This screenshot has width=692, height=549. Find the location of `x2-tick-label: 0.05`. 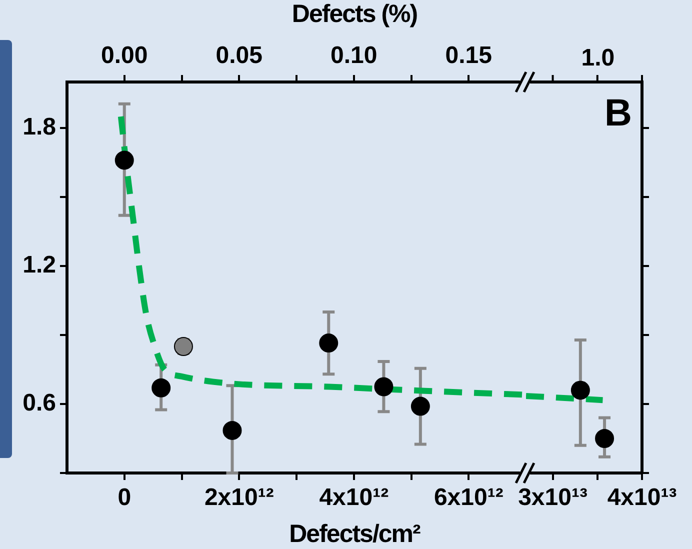

x2-tick-label: 0.05 is located at coordinates (239, 56).